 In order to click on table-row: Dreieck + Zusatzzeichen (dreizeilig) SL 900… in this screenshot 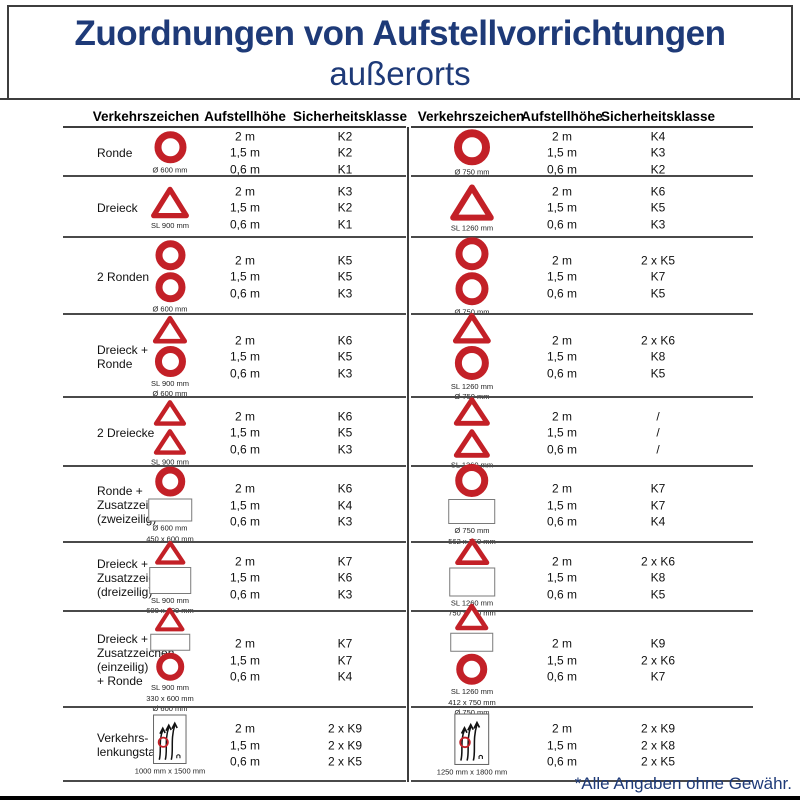, I will do `click(400, 577)`.